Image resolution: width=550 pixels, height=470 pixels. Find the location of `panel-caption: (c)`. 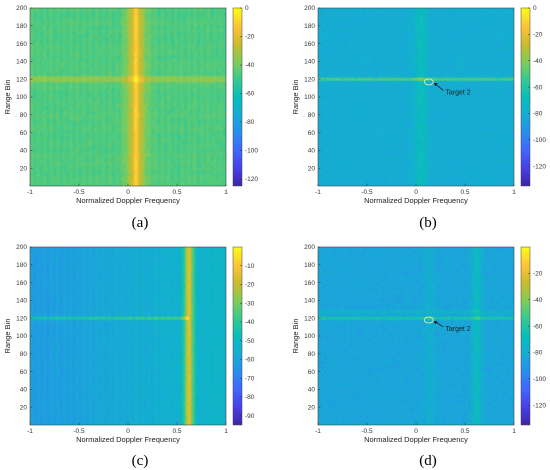

panel-caption: (c) is located at coordinates (140, 461).